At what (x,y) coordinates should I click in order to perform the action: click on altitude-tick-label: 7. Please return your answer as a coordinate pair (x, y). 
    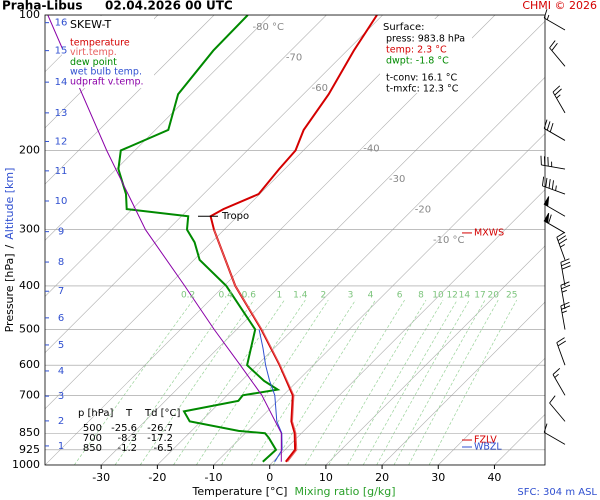
    Looking at the image, I should click on (61, 291).